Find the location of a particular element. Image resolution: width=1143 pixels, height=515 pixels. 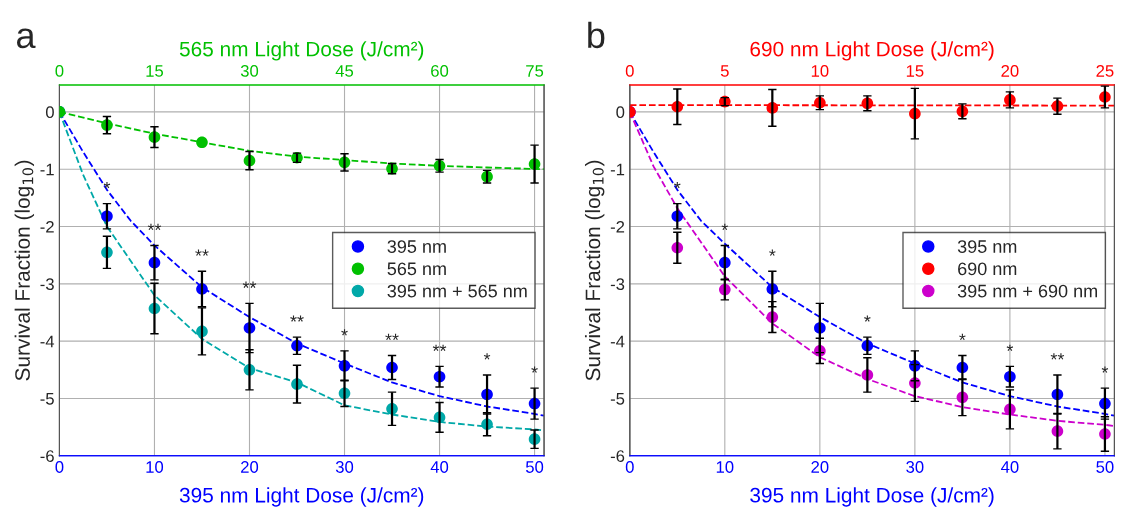

chart-title: b is located at coordinates (596, 35).